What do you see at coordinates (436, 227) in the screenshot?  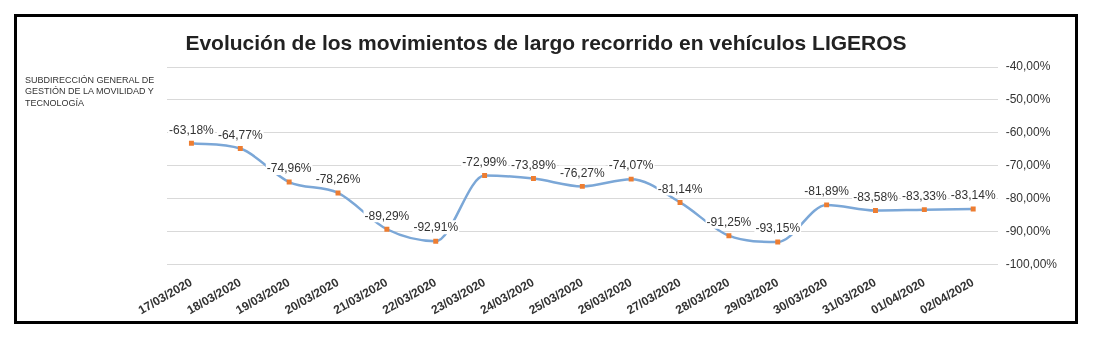 I see `data-label: -92,91%` at bounding box center [436, 227].